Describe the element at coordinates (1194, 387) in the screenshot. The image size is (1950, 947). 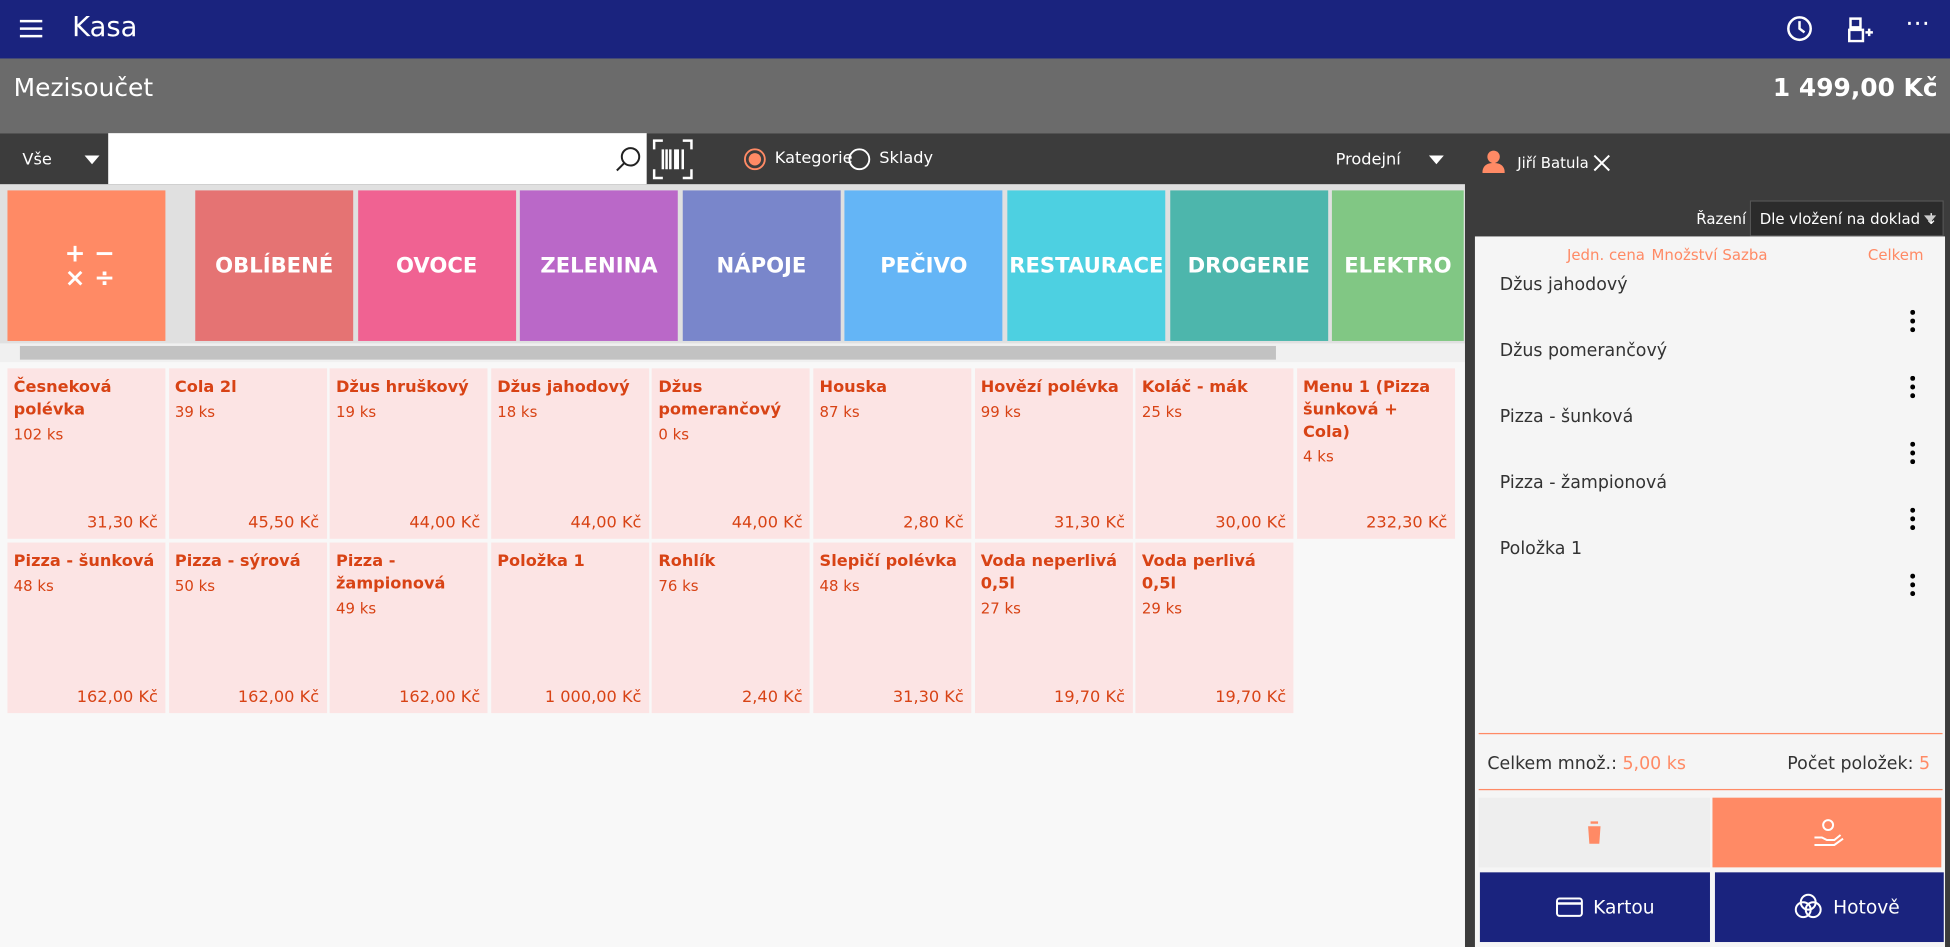
I see `product-name: Koláč - mák` at that location.